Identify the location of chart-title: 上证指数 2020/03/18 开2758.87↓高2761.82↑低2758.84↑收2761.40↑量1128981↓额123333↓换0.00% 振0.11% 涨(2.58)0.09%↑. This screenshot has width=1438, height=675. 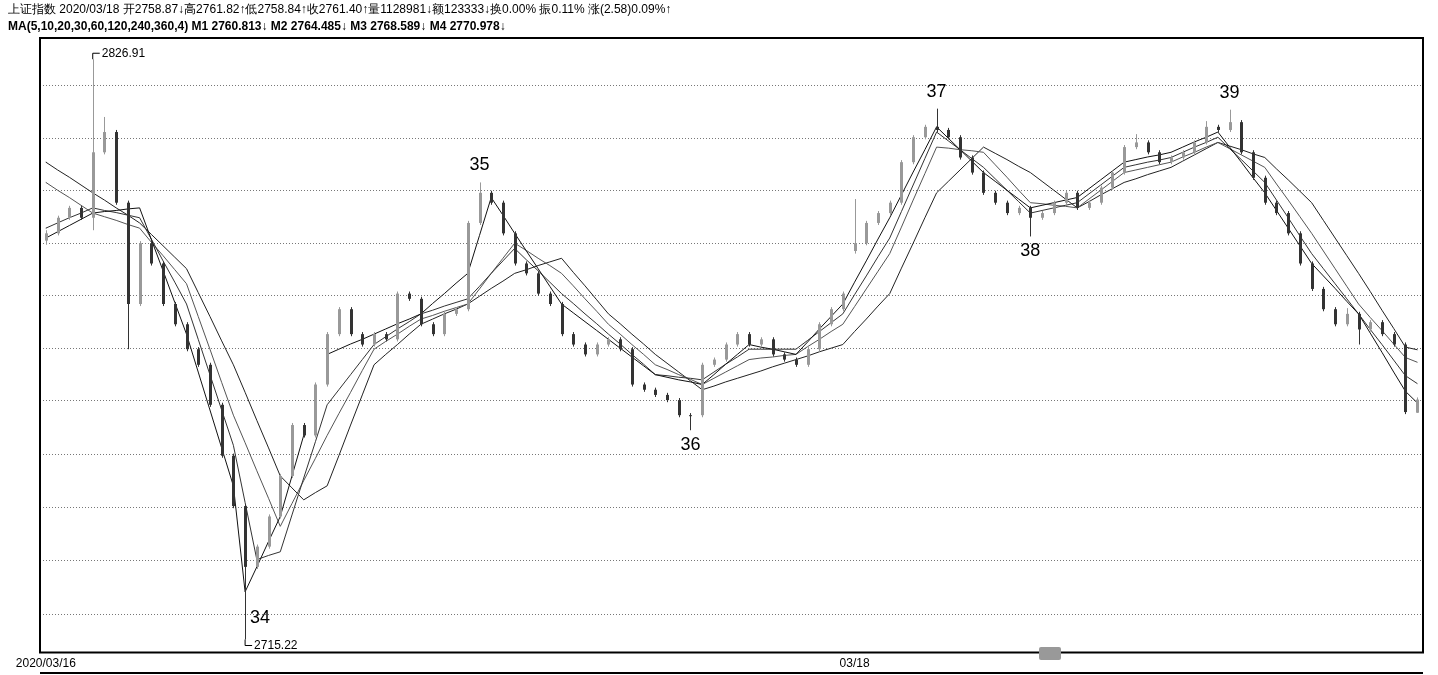
(340, 9).